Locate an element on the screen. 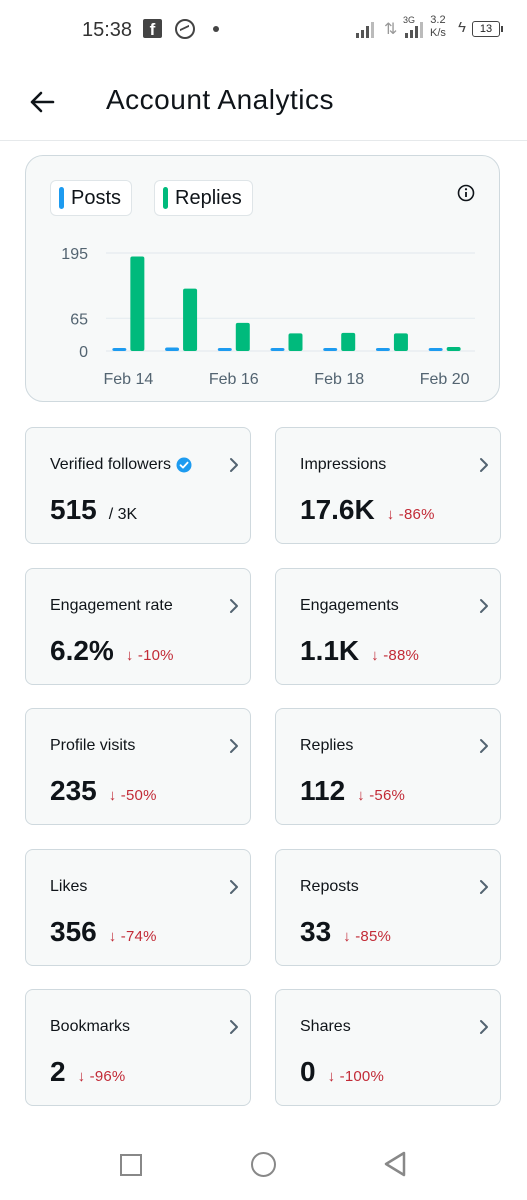 The height and width of the screenshot is (1200, 527). x-tick-label: Feb 16 is located at coordinates (234, 379).